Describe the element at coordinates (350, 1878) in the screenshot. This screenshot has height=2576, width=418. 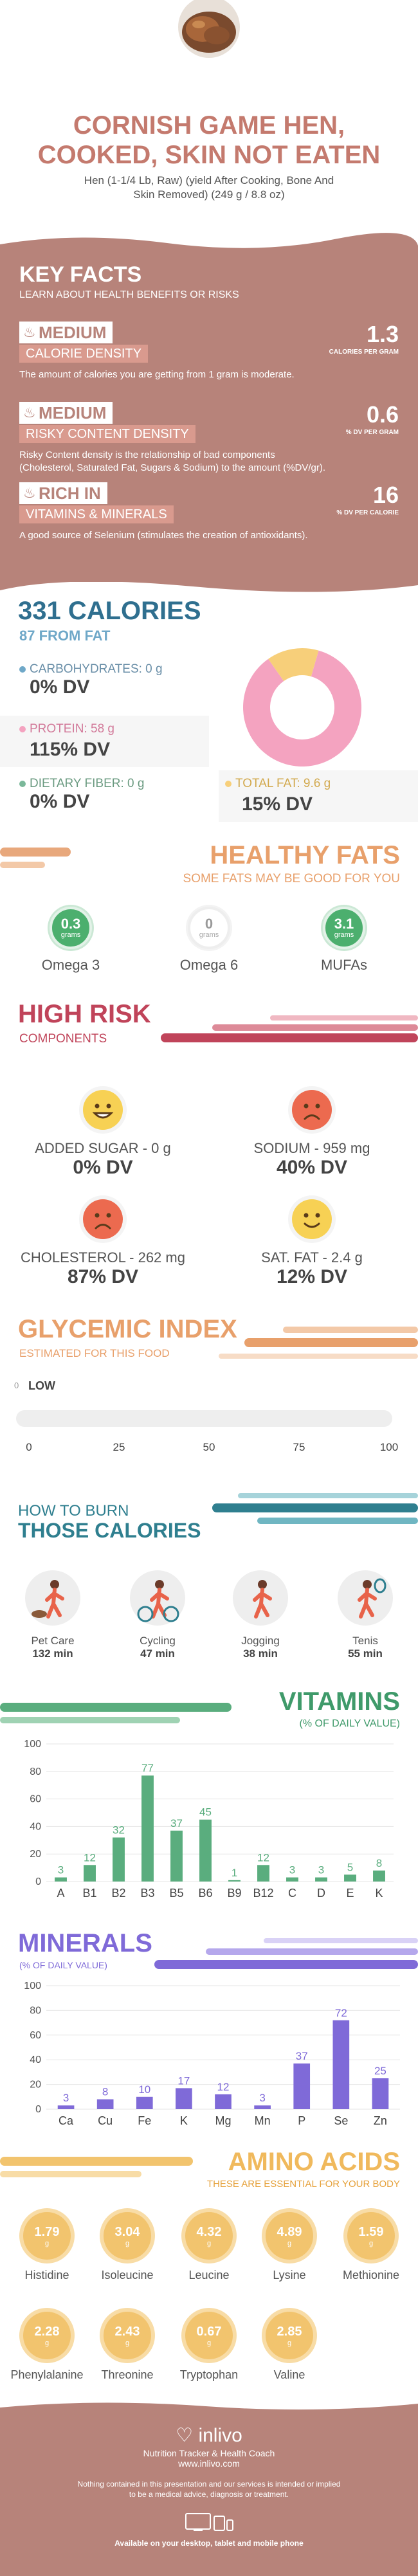
I see `bar-e` at that location.